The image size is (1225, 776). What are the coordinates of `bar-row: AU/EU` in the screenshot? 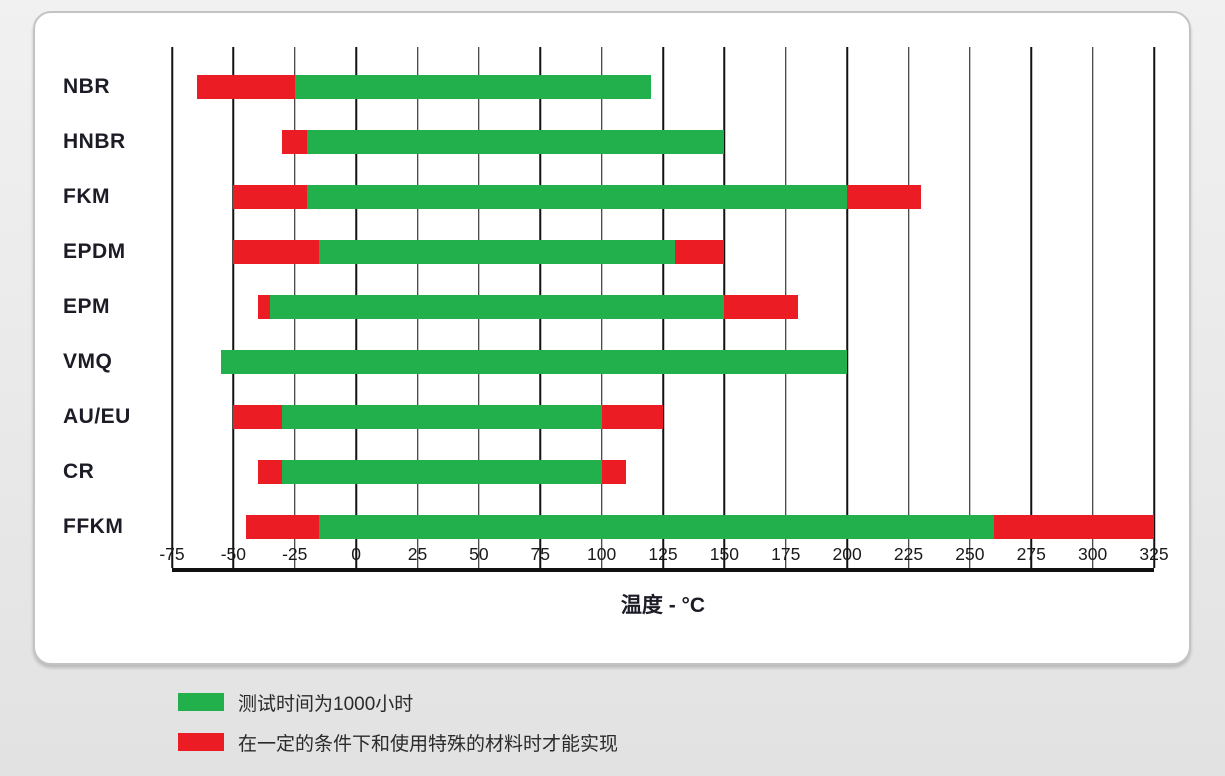 It's located at (608, 416).